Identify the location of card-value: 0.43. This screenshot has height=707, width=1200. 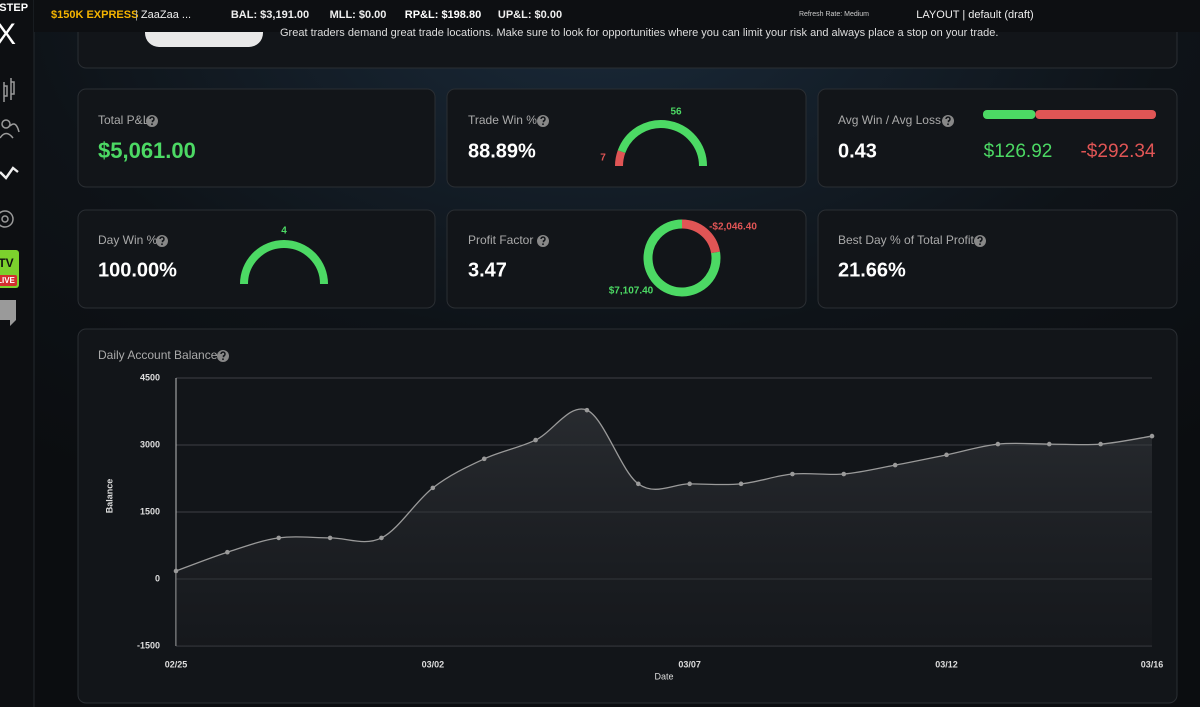
(857, 151).